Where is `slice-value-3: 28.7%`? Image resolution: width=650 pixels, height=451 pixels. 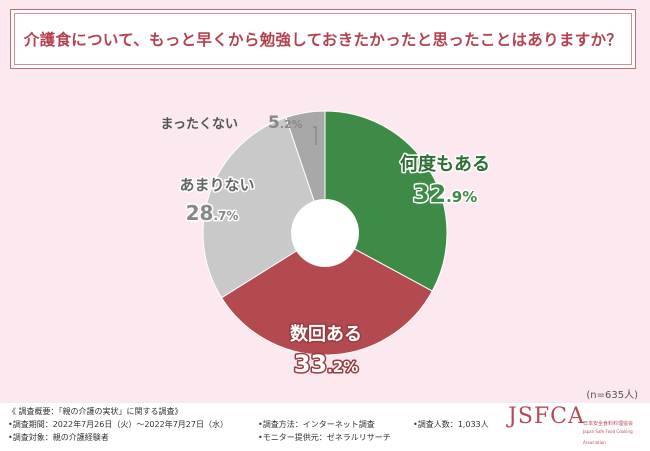
slice-value-3: 28.7% is located at coordinates (212, 213).